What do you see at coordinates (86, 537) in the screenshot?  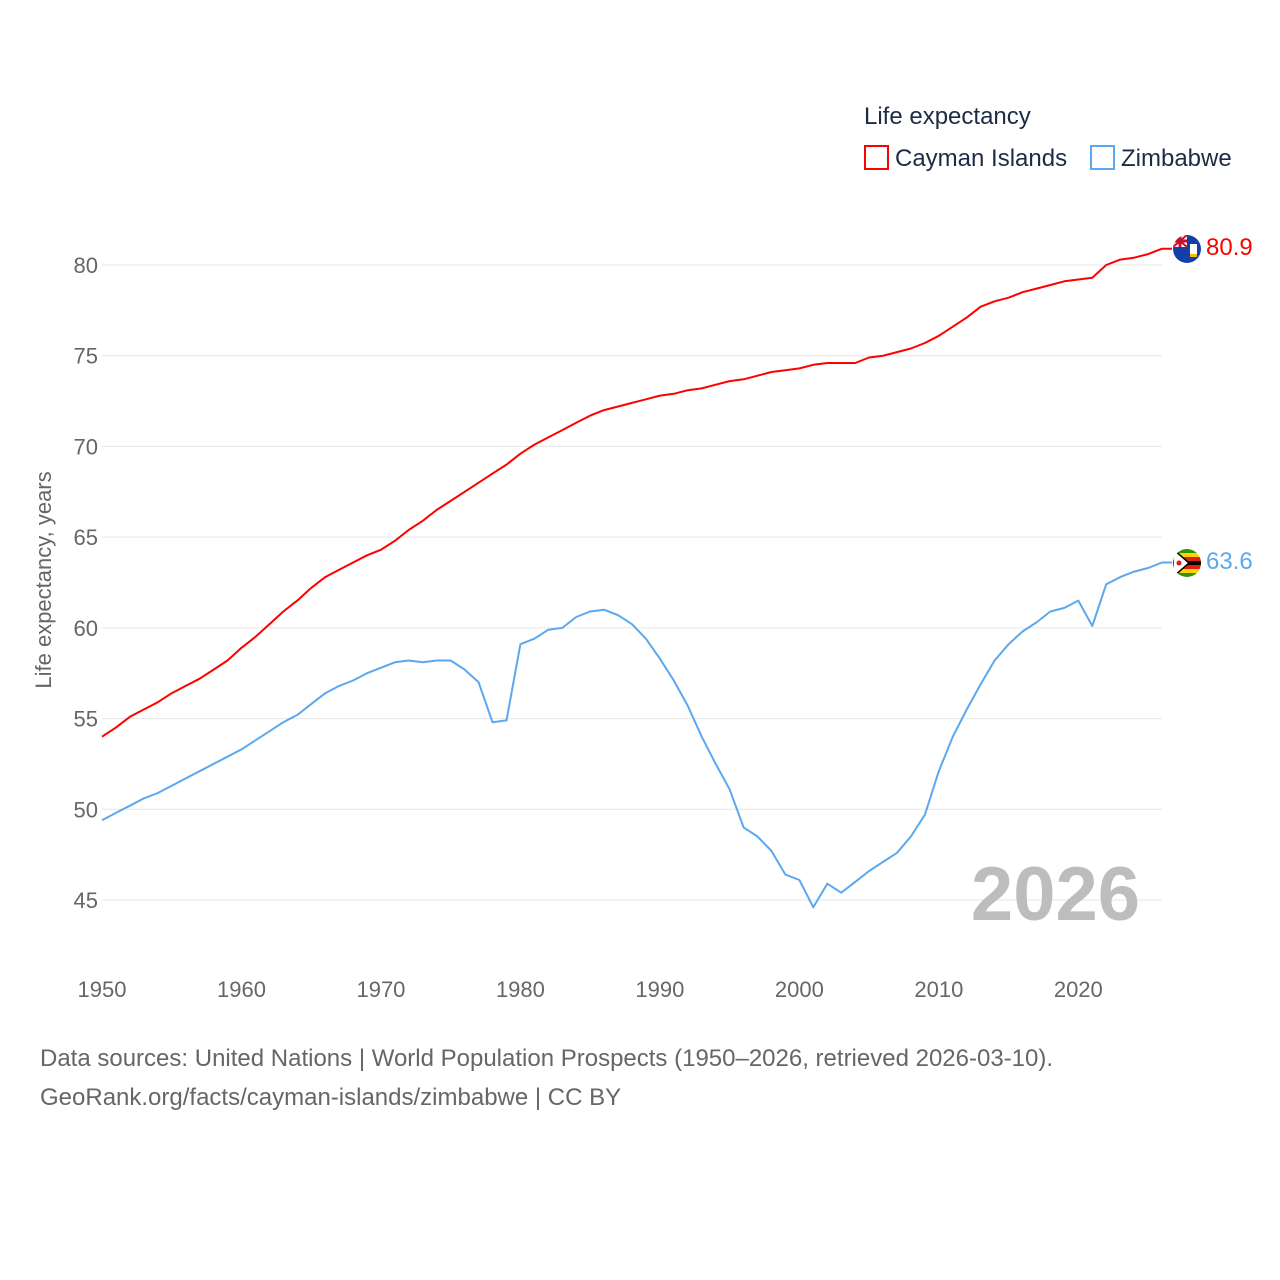 I see `y-tick-label: 65` at bounding box center [86, 537].